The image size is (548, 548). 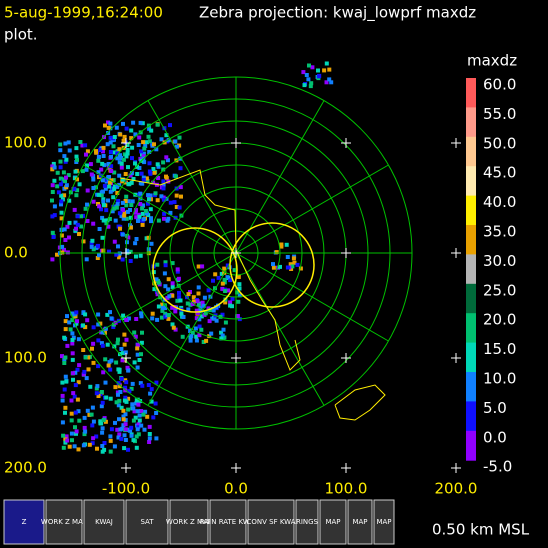 What do you see at coordinates (21, 35) in the screenshot?
I see `title-cont: plot.` at bounding box center [21, 35].